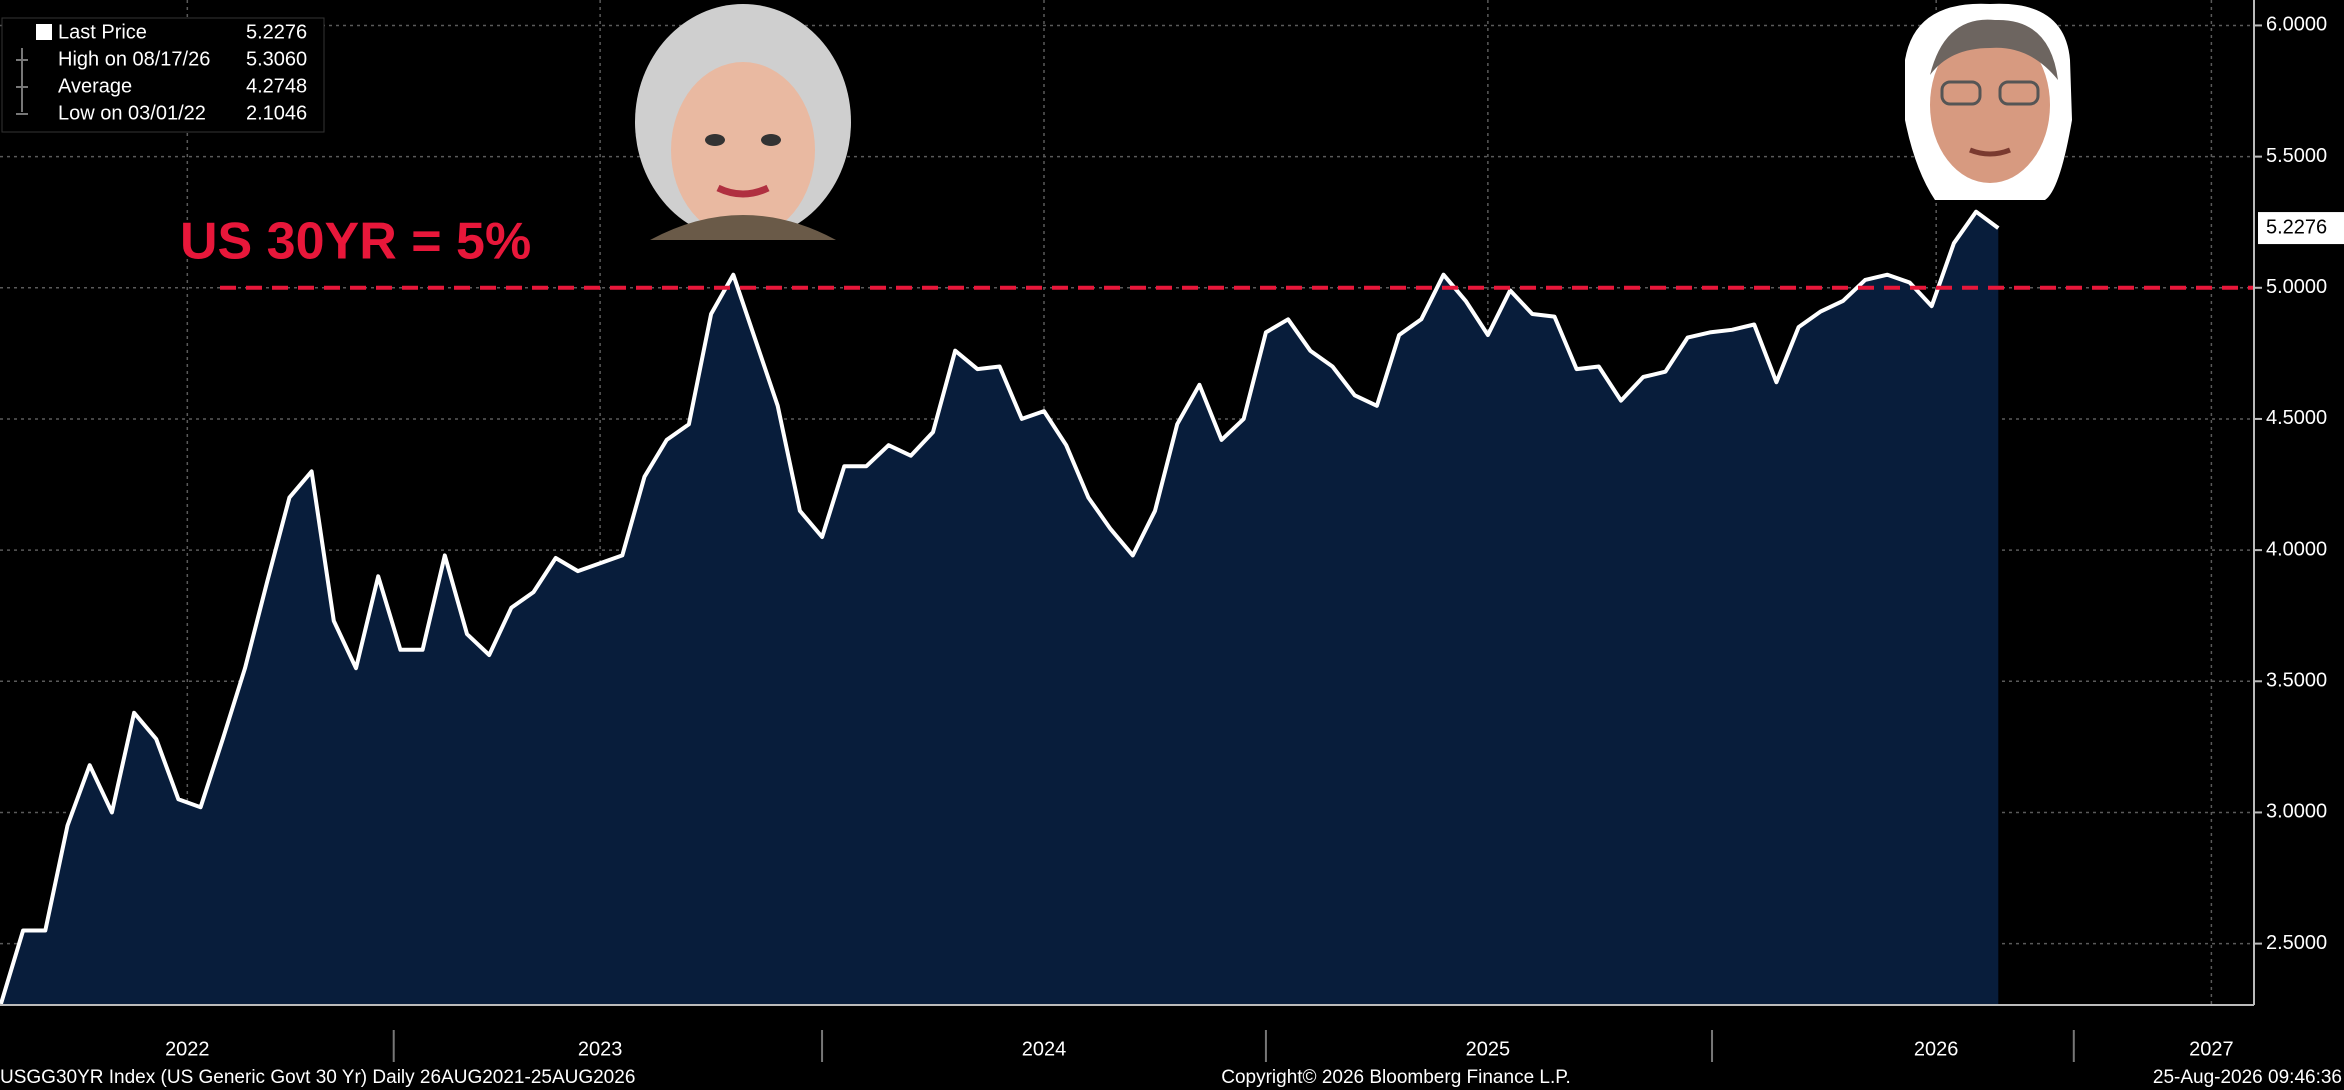  Describe the element at coordinates (2296, 681) in the screenshot. I see `y-tick-label: 3.5000` at that location.